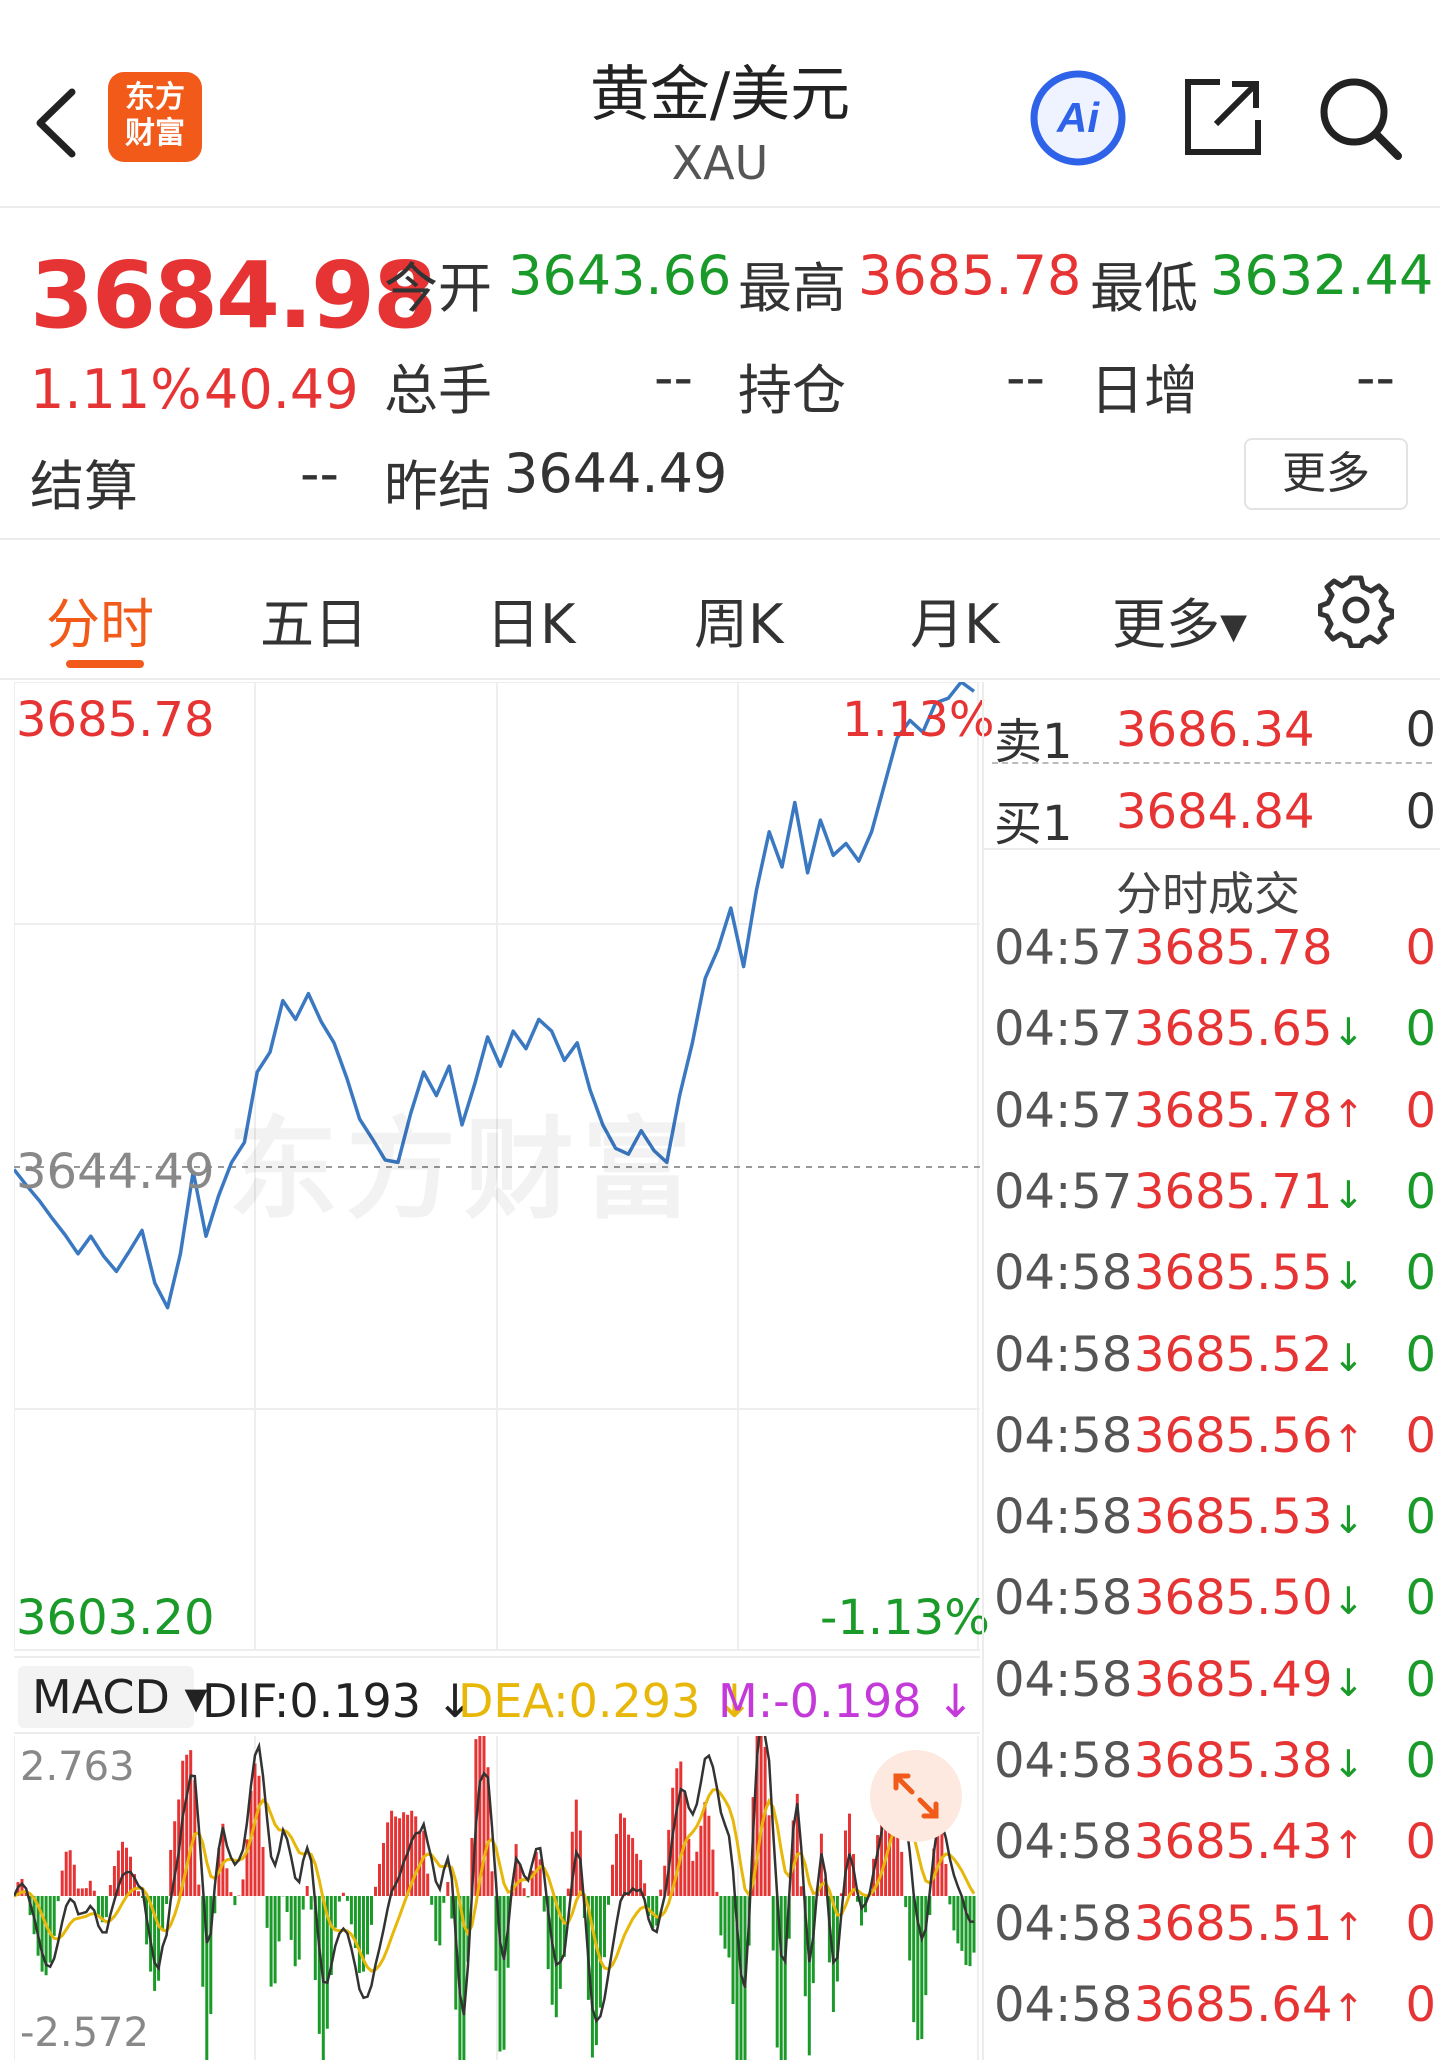  What do you see at coordinates (113, 1697) in the screenshot?
I see `indicator-selector: MACD ▾` at bounding box center [113, 1697].